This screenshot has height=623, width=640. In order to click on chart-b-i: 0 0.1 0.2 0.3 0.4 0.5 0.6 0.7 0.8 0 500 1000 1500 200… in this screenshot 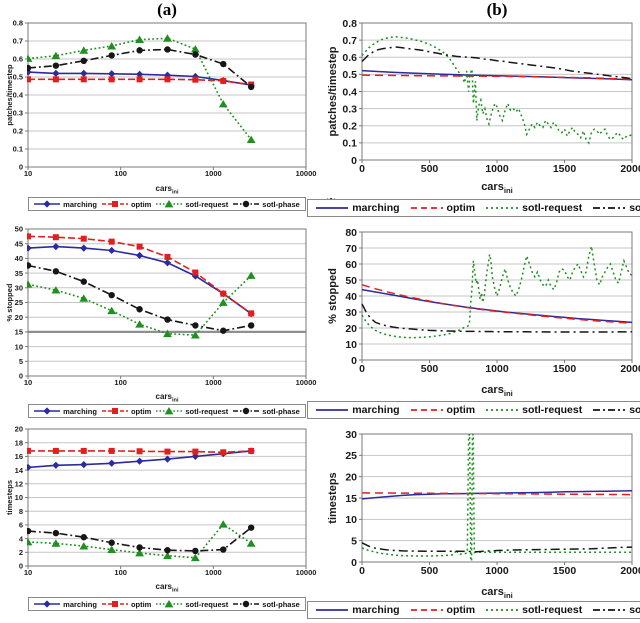, I will do `click(491, 96)`.